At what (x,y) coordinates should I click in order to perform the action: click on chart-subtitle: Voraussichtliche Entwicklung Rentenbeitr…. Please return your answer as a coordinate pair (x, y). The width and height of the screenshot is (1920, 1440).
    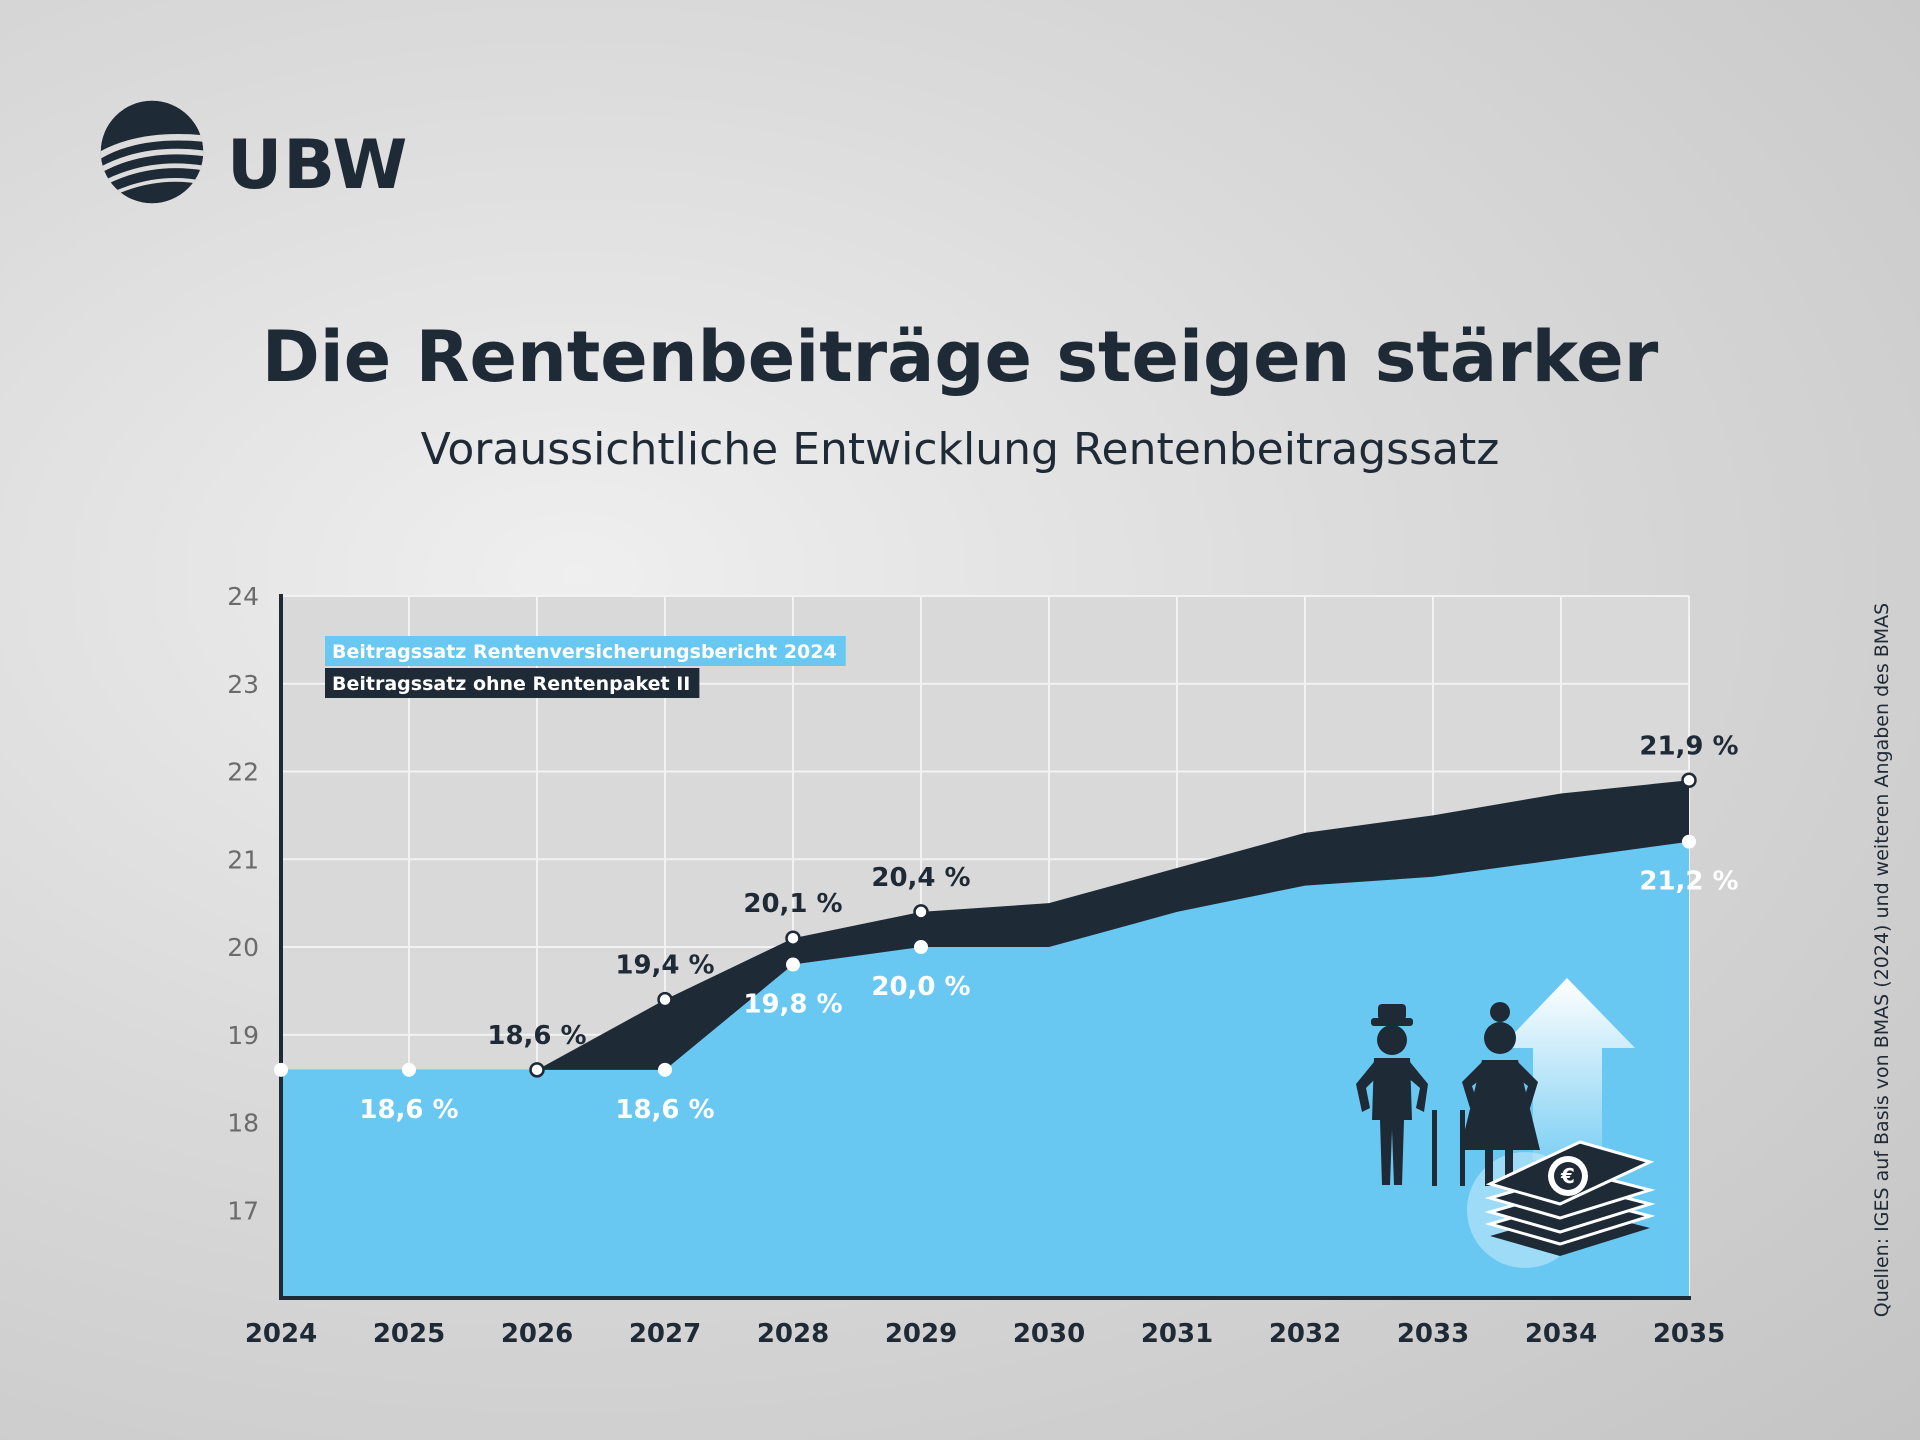
    Looking at the image, I should click on (960, 449).